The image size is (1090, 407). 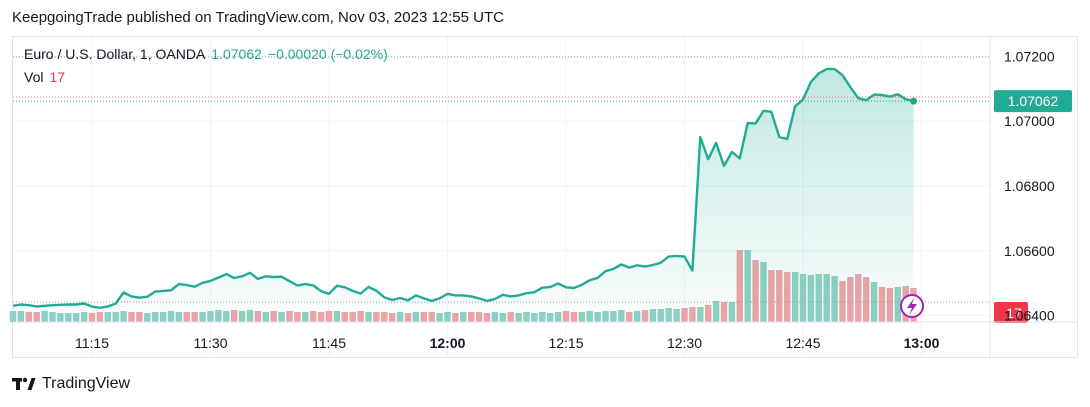 I want to click on y-tick-label: 1.06800, so click(x=1029, y=186).